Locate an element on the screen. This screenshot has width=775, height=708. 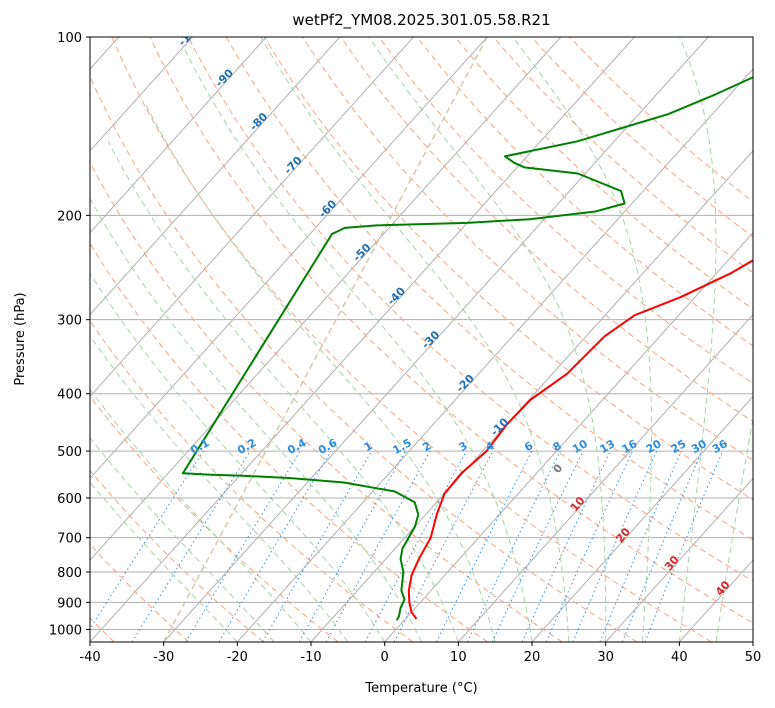
isotherm-label: -20 is located at coordinates (465, 383).